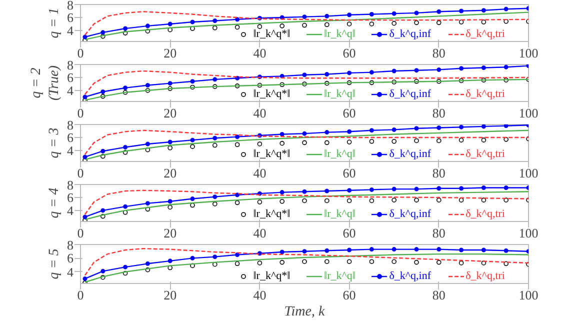 The height and width of the screenshot is (323, 568). What do you see at coordinates (305, 312) in the screenshot?
I see `x-axis-title: Time, k` at bounding box center [305, 312].